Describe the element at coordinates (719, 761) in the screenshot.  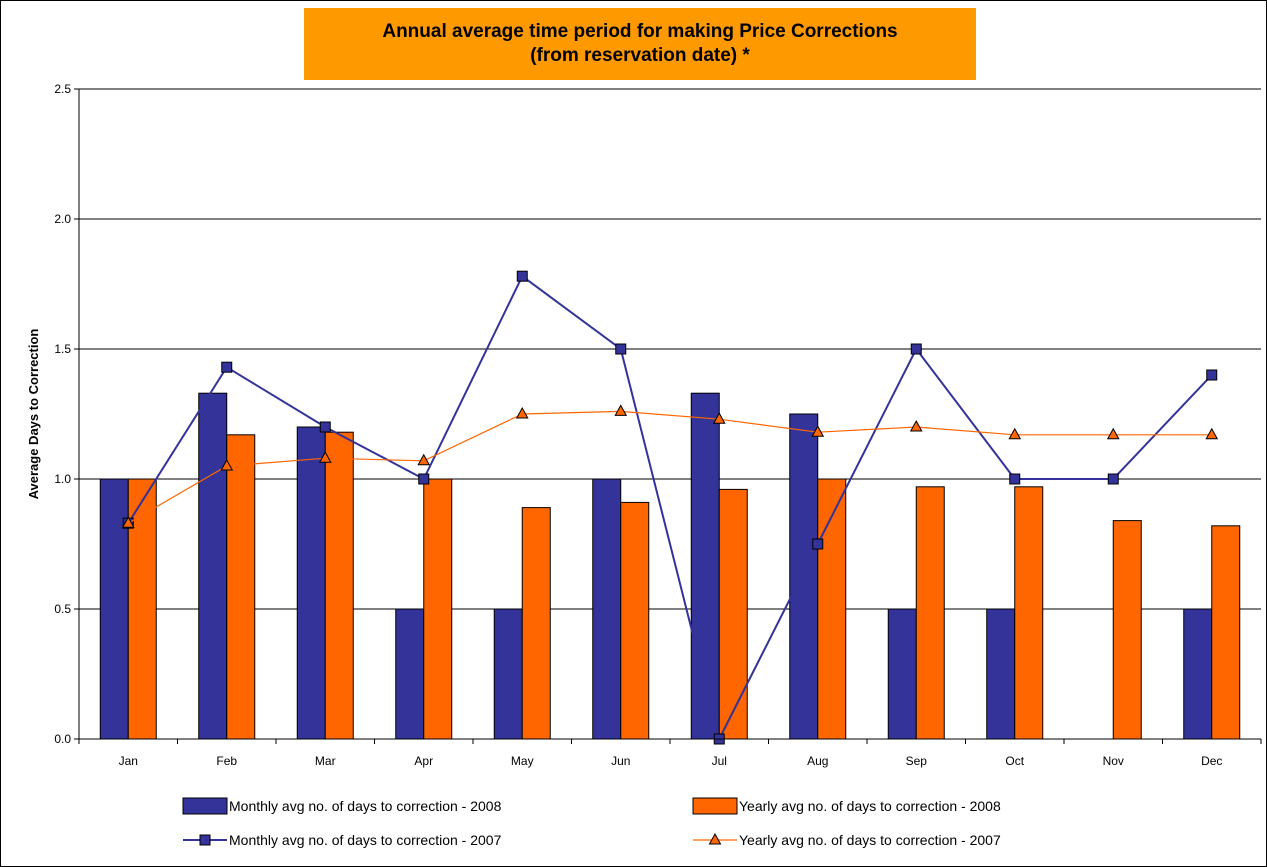
I see `x-tick-label: Jul` at that location.